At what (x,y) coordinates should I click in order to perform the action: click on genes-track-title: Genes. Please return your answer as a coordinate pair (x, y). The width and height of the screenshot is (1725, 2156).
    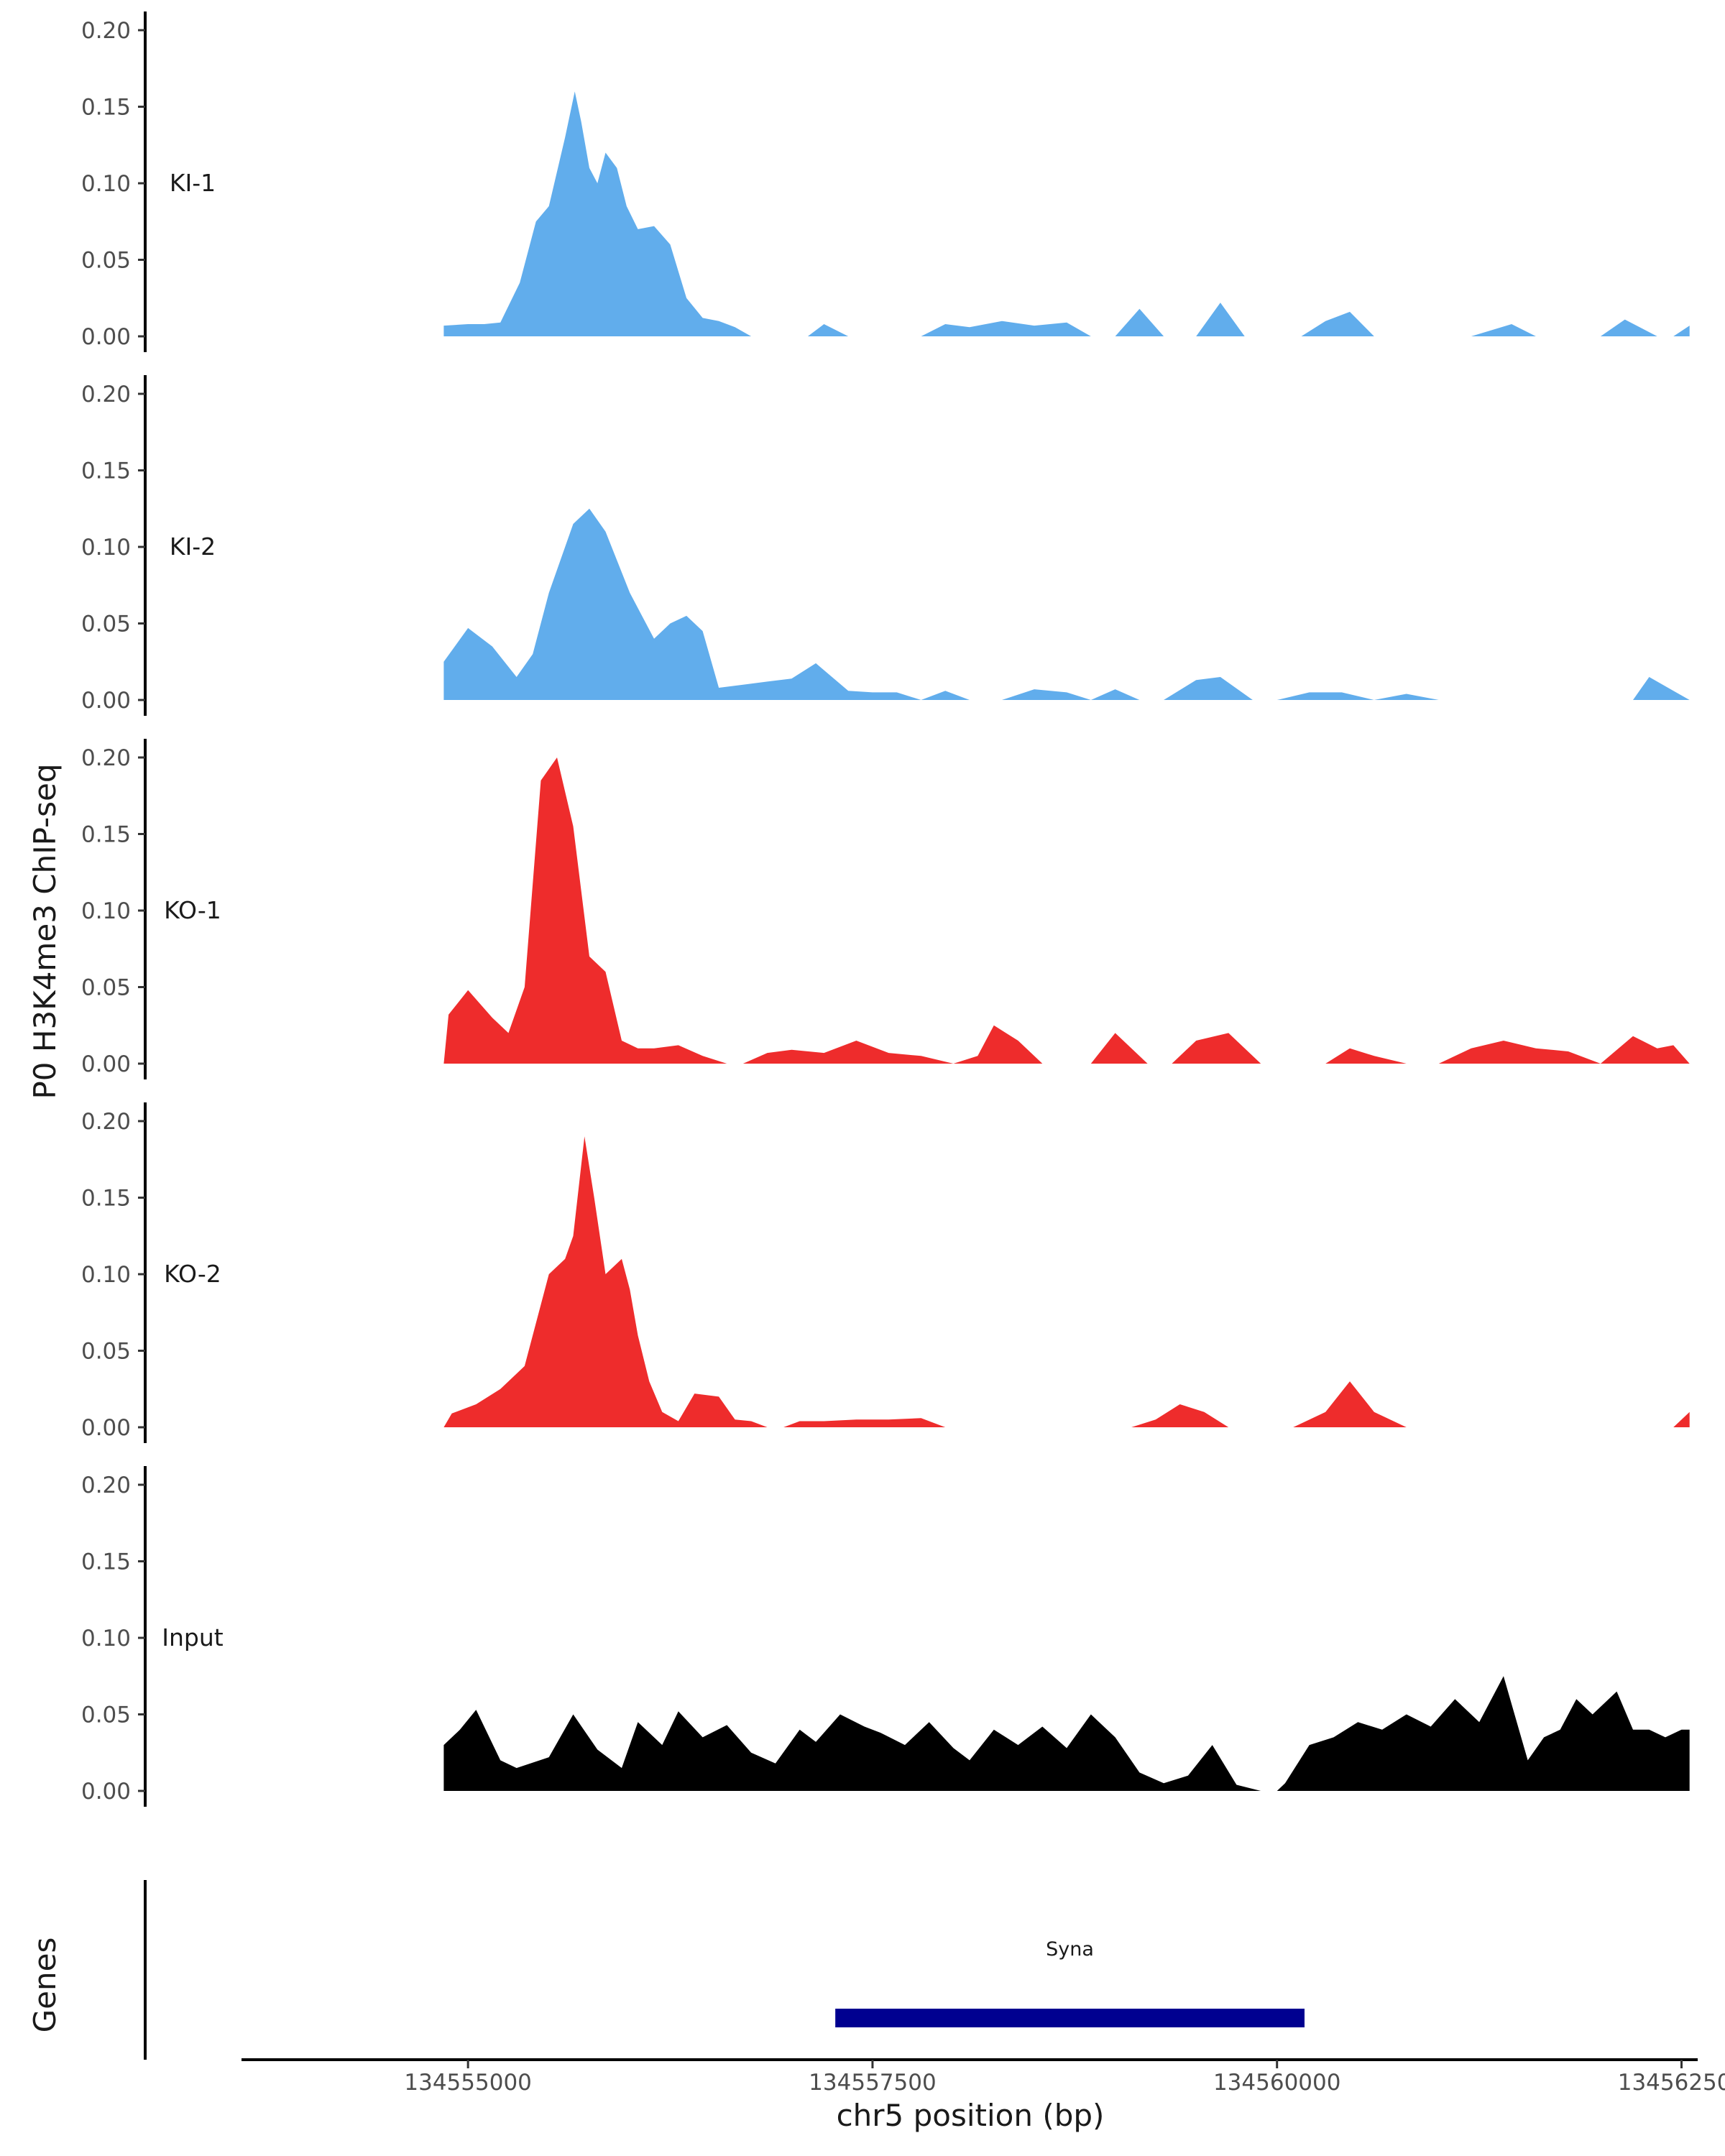
    Looking at the image, I should click on (45, 1985).